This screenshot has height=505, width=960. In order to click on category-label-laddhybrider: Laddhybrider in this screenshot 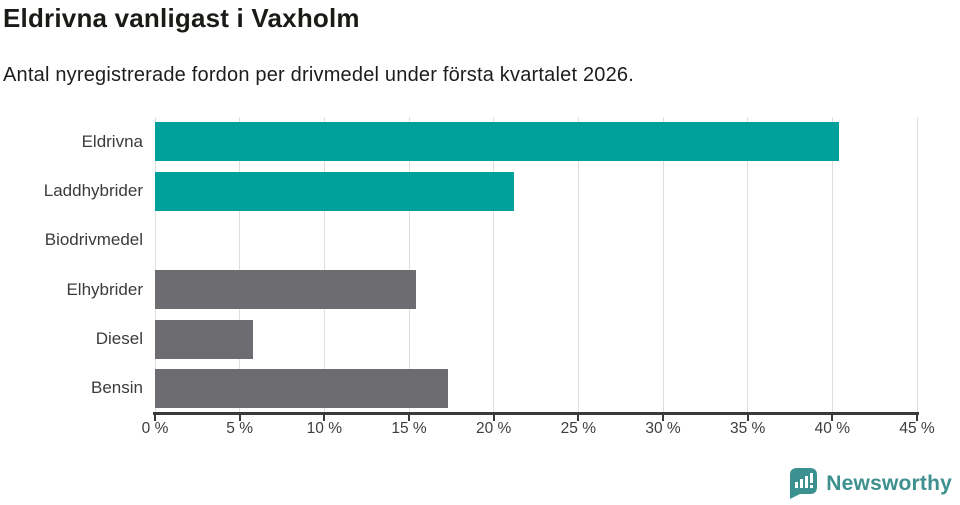, I will do `click(93, 190)`.